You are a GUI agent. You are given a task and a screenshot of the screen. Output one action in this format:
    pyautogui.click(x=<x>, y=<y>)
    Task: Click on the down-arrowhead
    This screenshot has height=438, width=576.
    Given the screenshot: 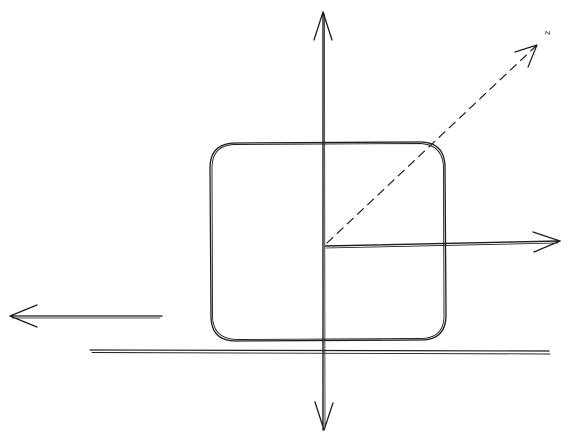 What is the action you would take?
    pyautogui.click(x=324, y=416)
    